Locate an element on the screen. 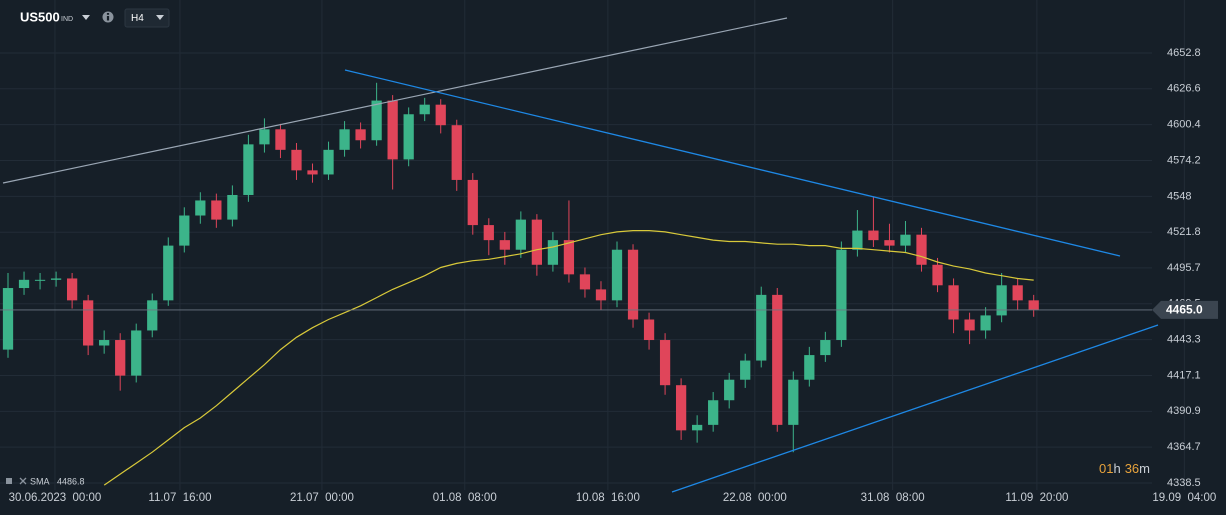 This screenshot has height=515, width=1226. current-price-box is located at coordinates (1185, 309).